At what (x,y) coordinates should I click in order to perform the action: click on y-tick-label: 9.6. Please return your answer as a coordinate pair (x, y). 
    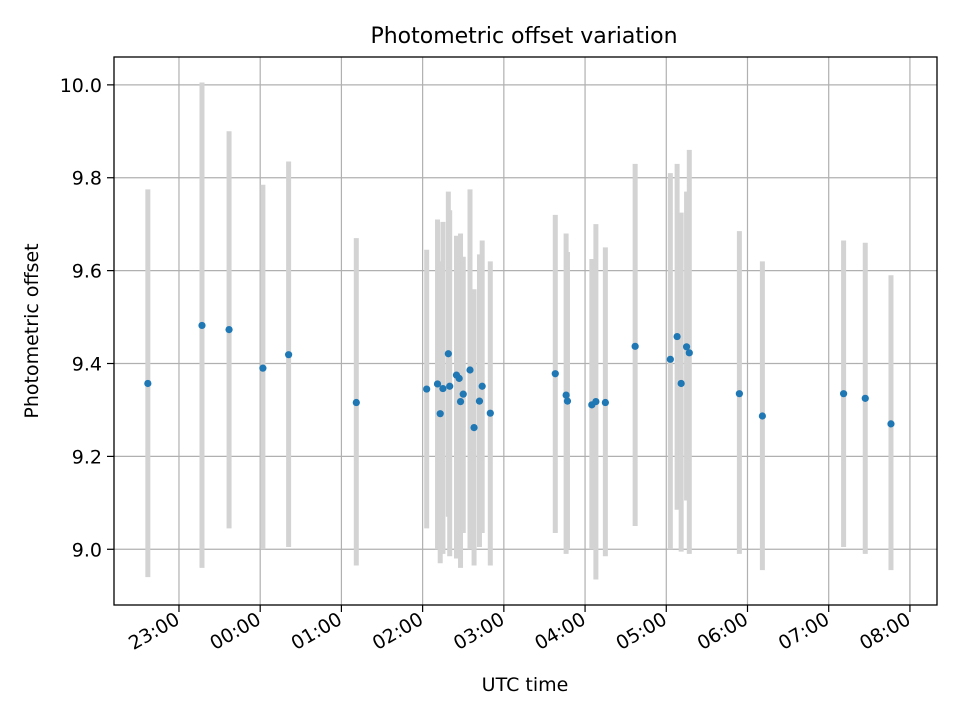
    Looking at the image, I should click on (87, 272).